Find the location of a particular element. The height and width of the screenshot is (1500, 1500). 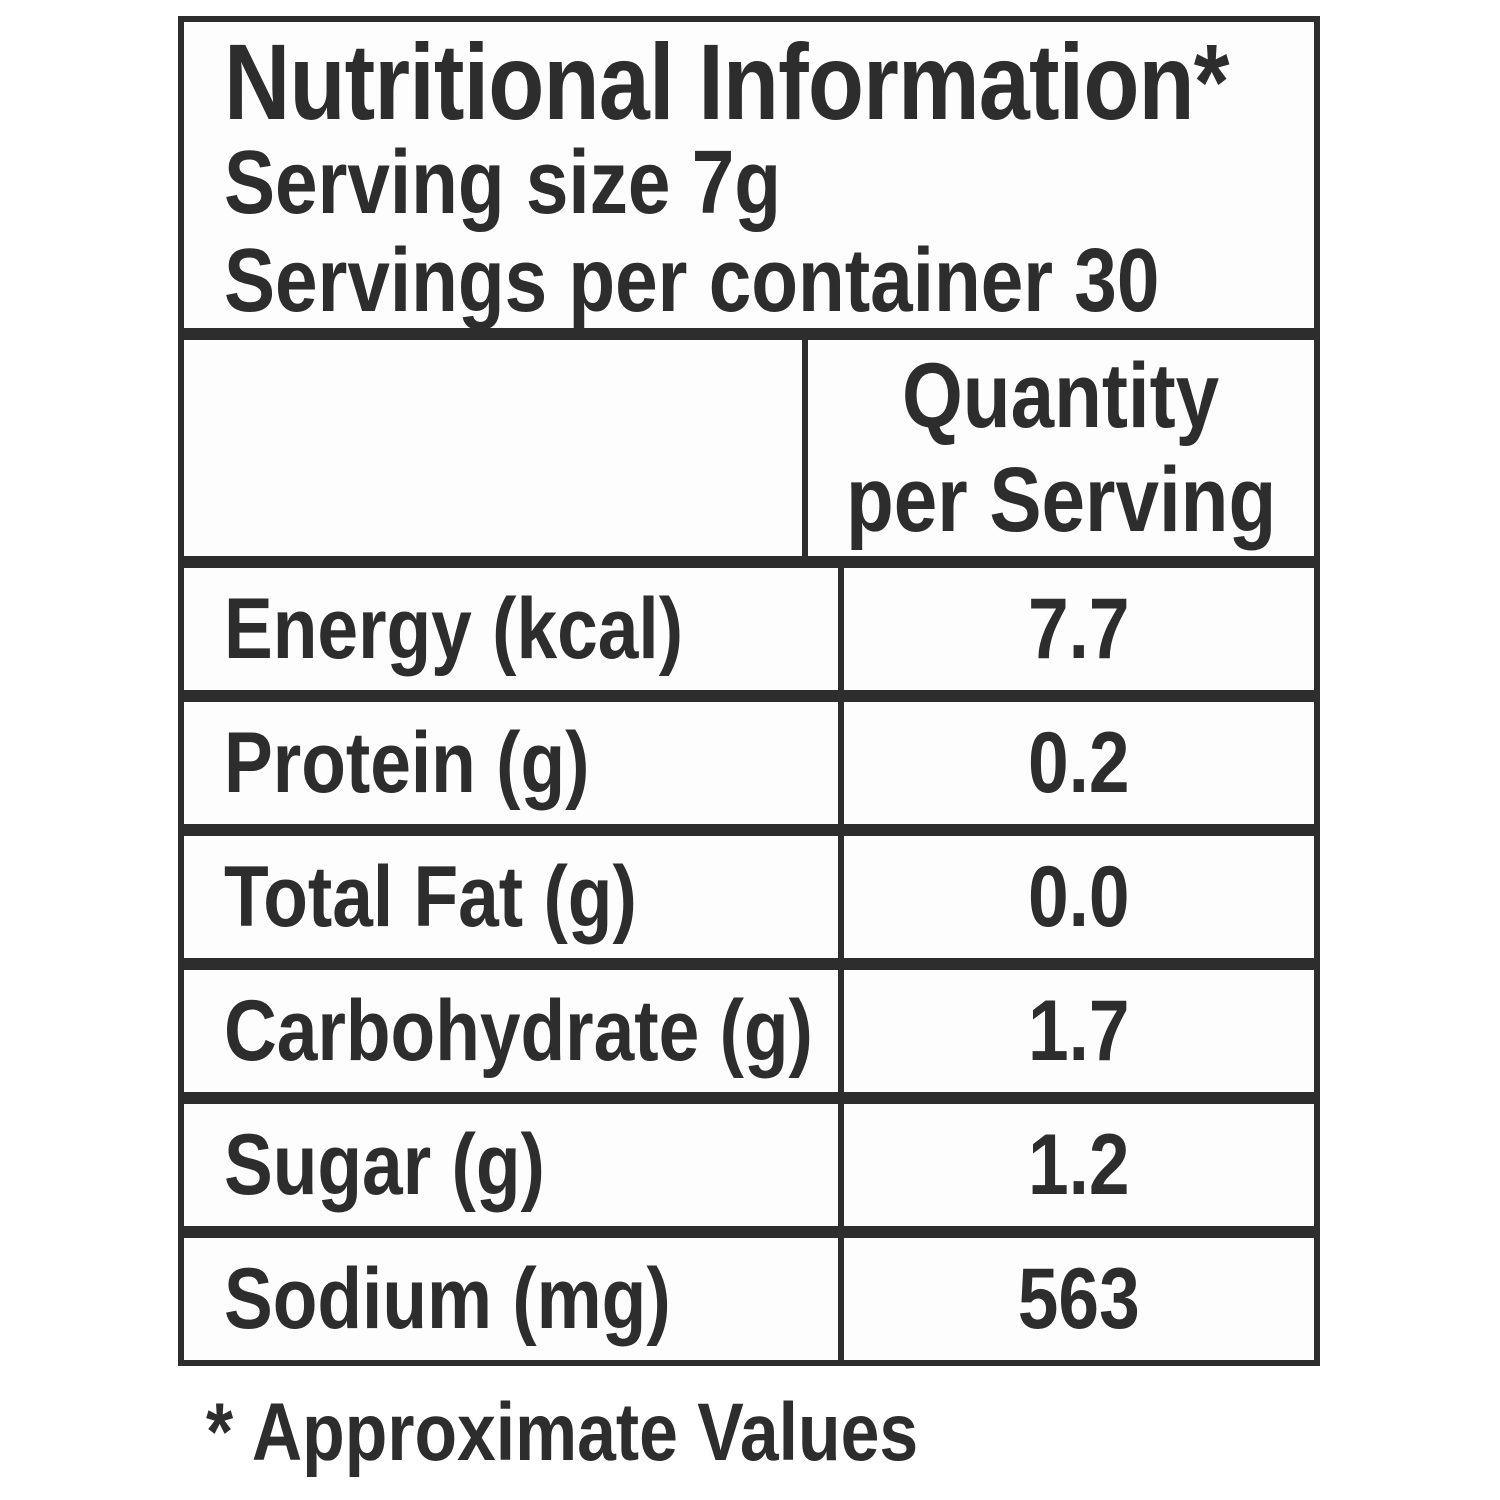

label-title-text: Nutritional Information* is located at coordinates (726, 81).